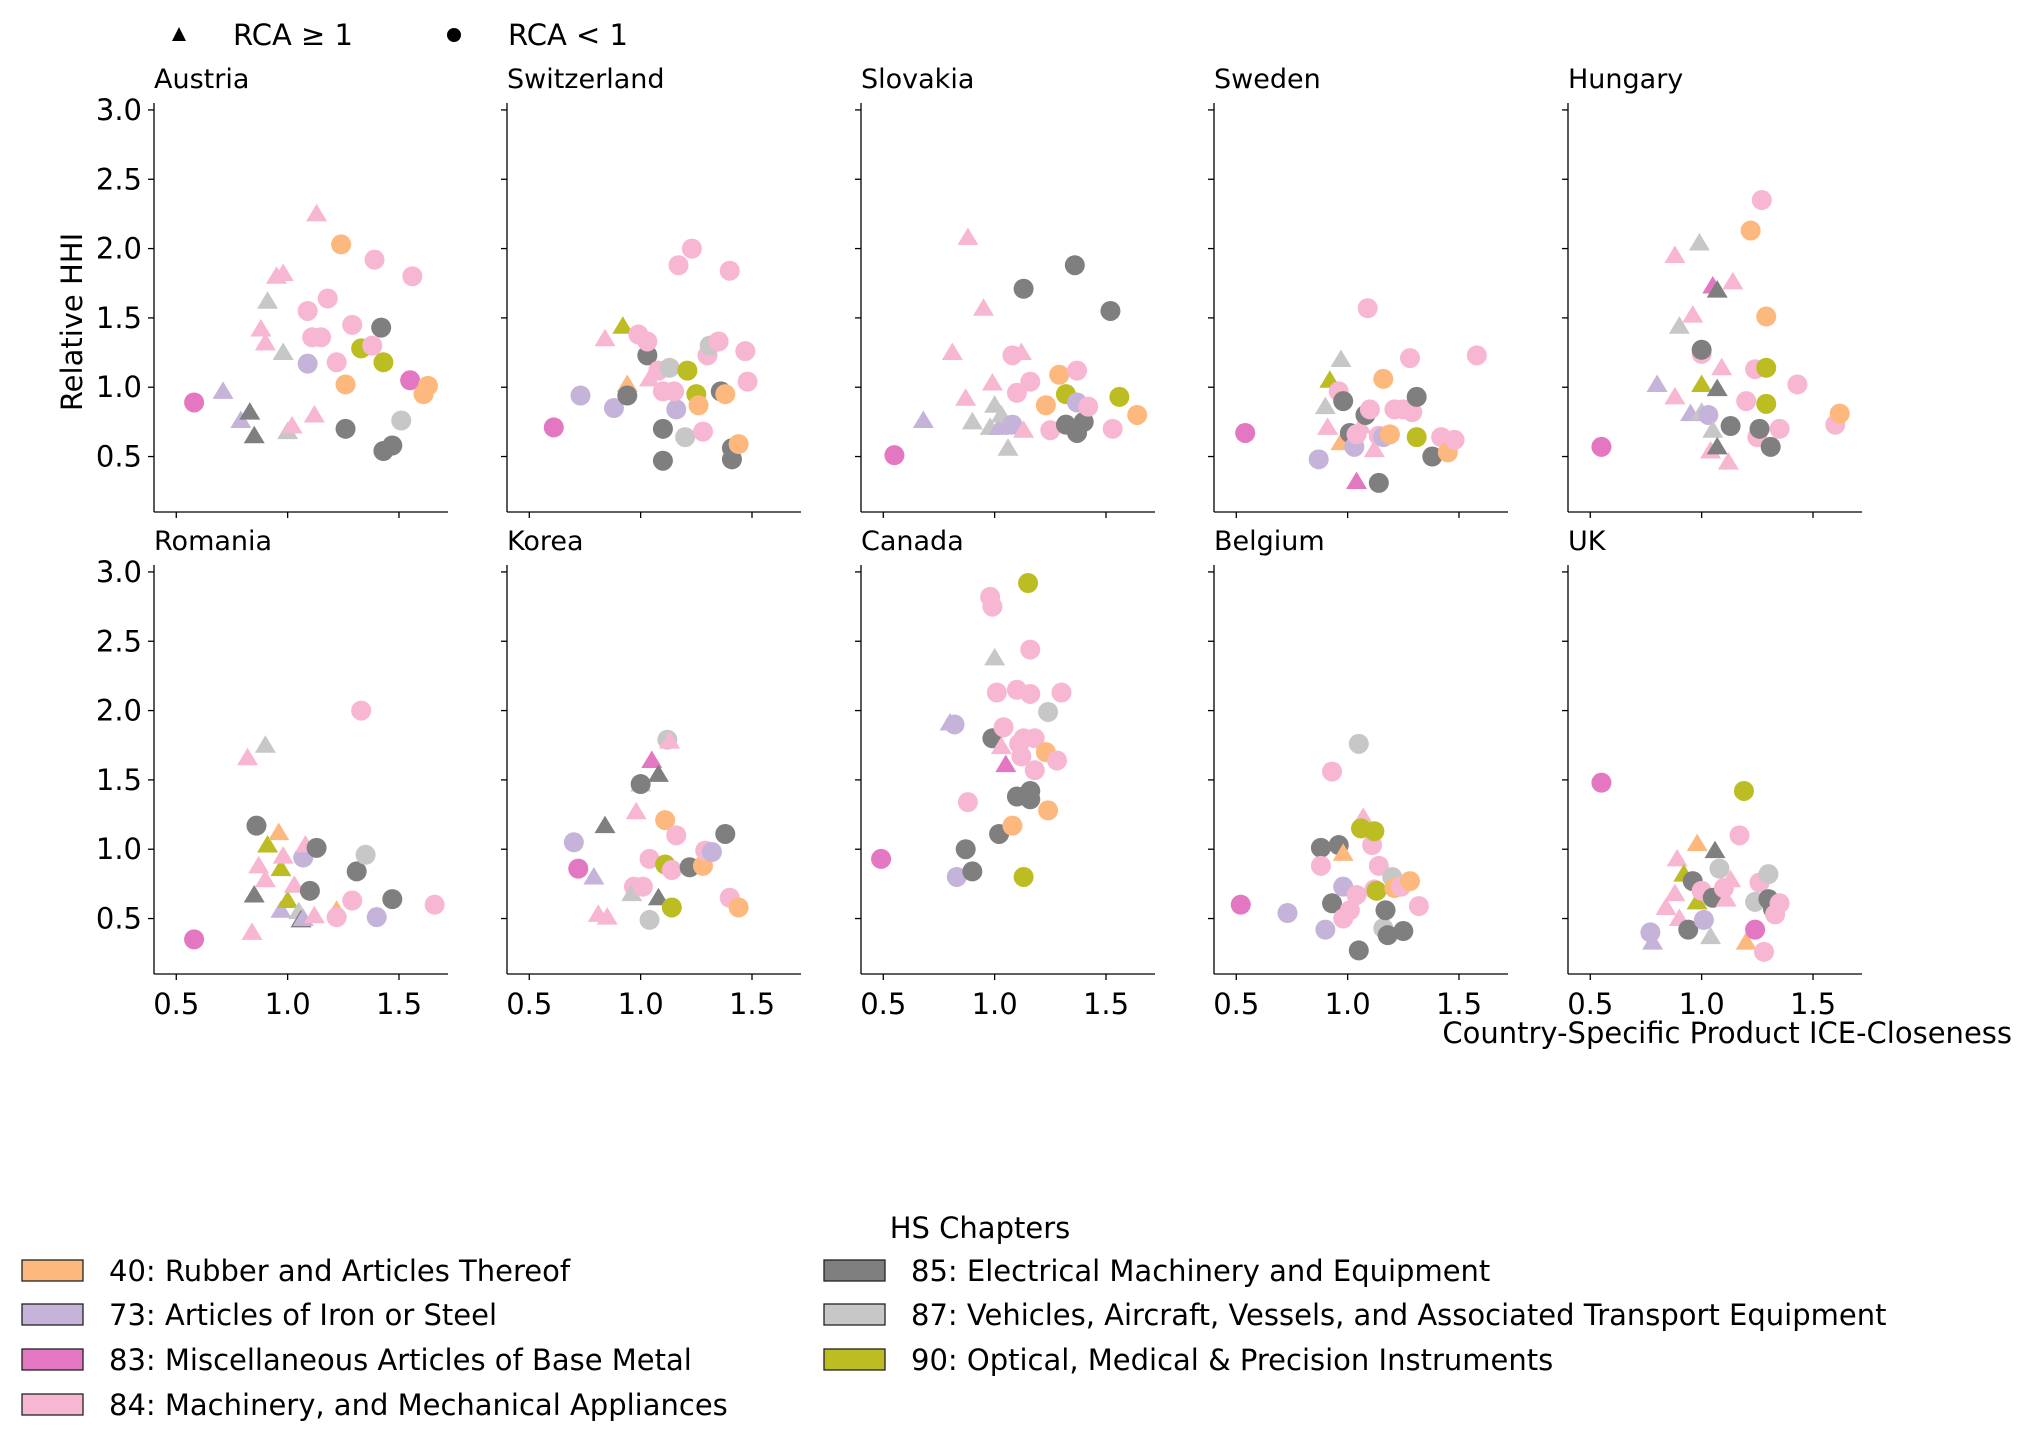 This screenshot has height=1439, width=2021. Describe the element at coordinates (568, 35) in the screenshot. I see `rca-lt1-label: RCA < 1` at that location.